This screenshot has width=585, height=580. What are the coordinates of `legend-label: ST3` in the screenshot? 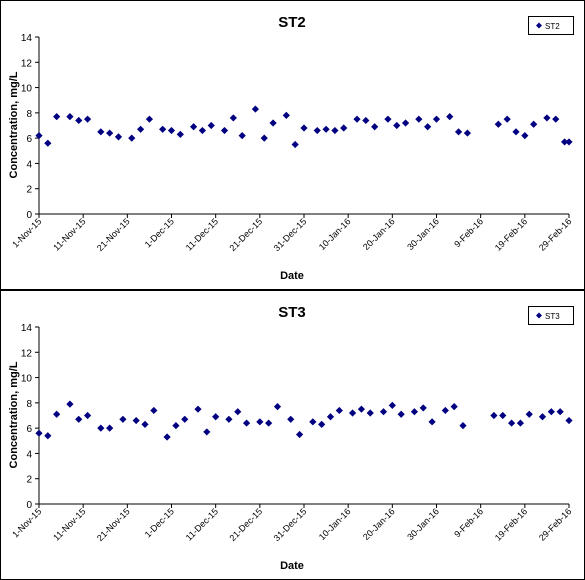 It's located at (552, 316).